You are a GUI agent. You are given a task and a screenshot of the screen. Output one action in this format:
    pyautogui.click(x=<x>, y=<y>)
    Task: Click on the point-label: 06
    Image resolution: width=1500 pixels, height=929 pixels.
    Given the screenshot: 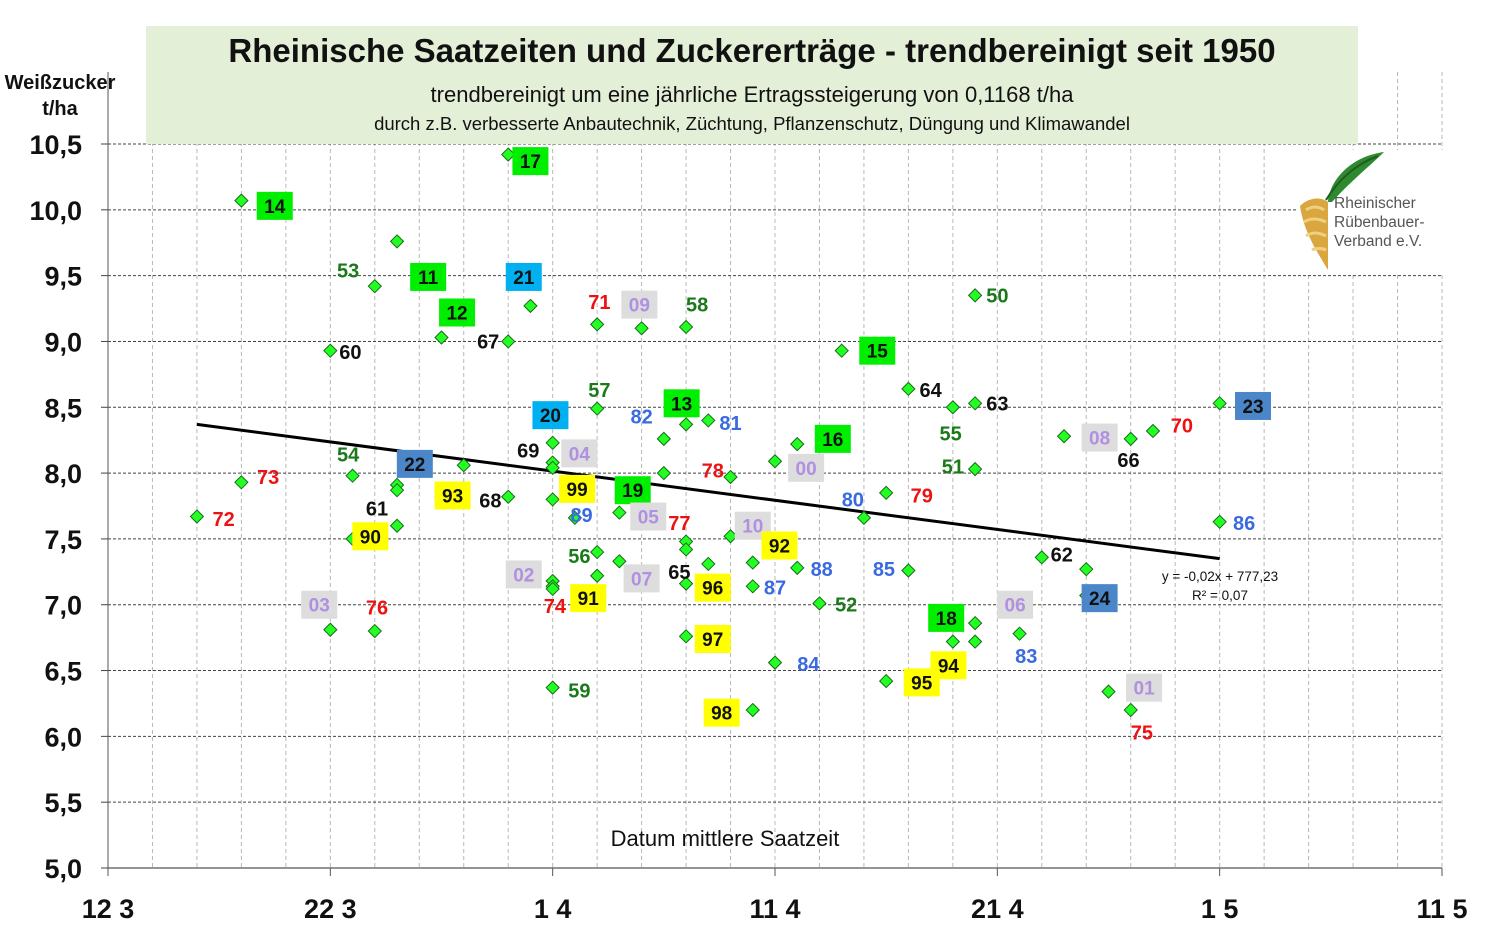 What is the action you would take?
    pyautogui.click(x=1015, y=606)
    